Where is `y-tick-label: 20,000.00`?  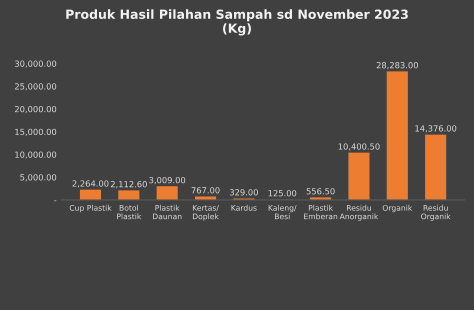 y-tick-label: 20,000.00 is located at coordinates (35, 110).